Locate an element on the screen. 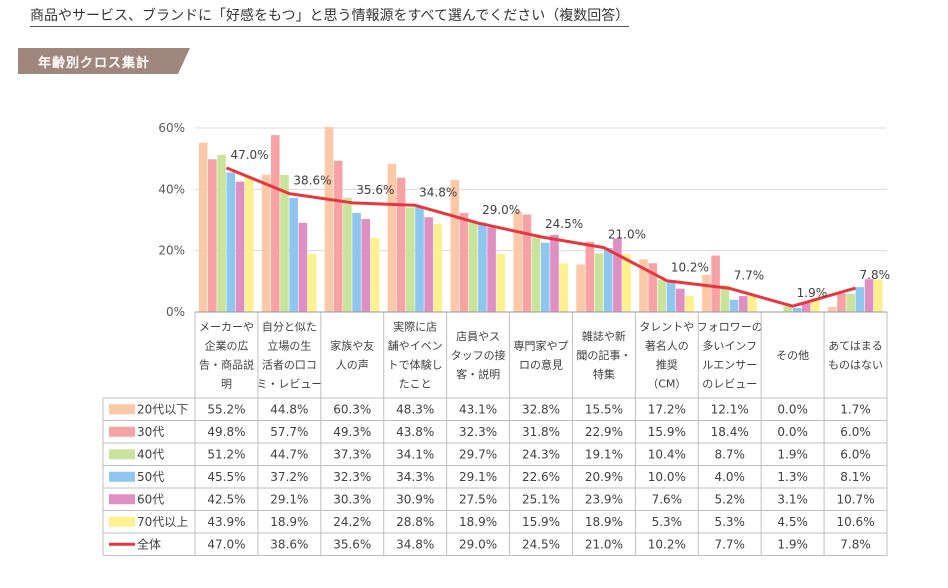 This screenshot has width=948, height=588. total-data-label: 21.0% is located at coordinates (627, 235).